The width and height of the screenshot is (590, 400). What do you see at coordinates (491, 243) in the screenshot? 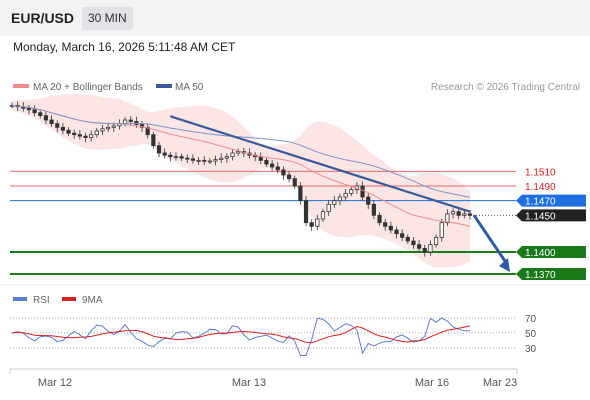
I see `projection-arrow` at bounding box center [491, 243].